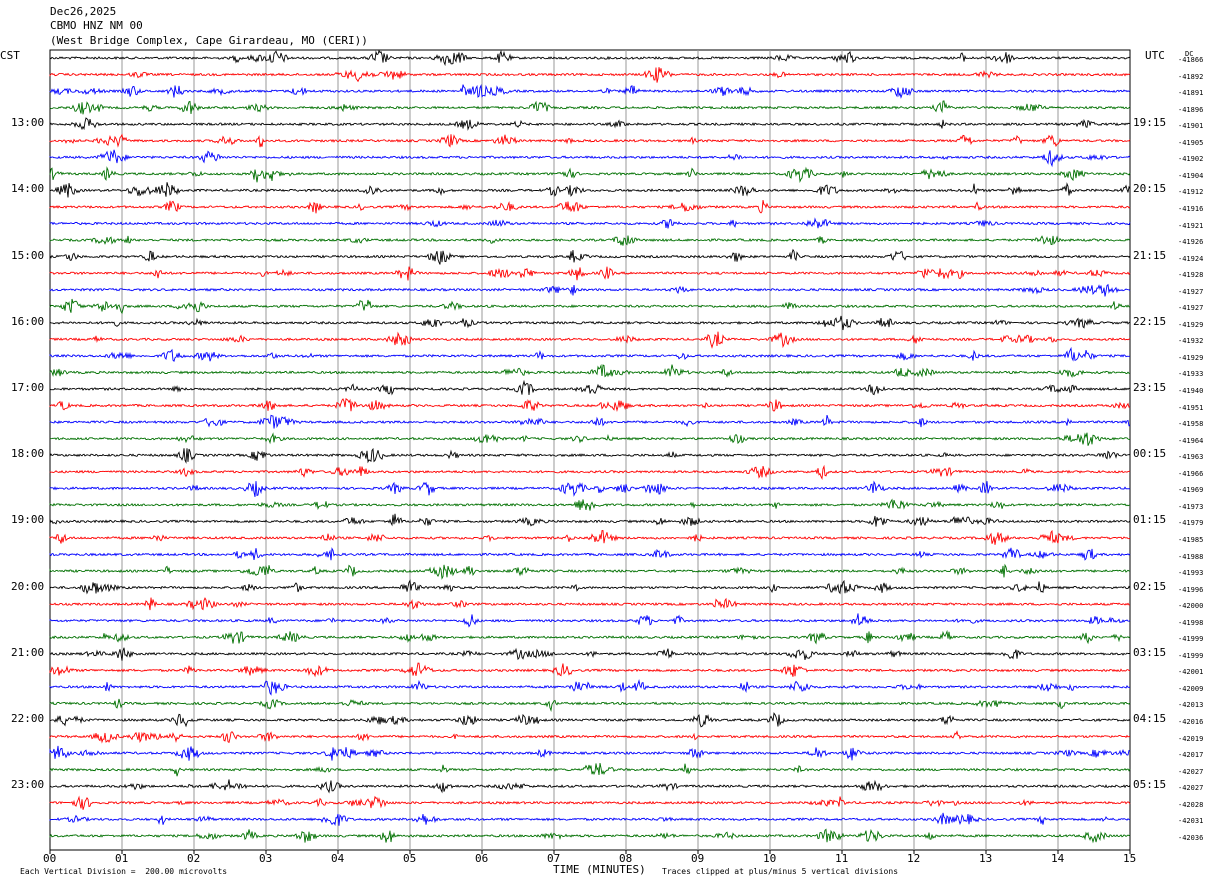 This screenshot has height=886, width=1210. Describe the element at coordinates (599, 870) in the screenshot. I see `x-axis-label: TIME (MINUTES)` at that location.